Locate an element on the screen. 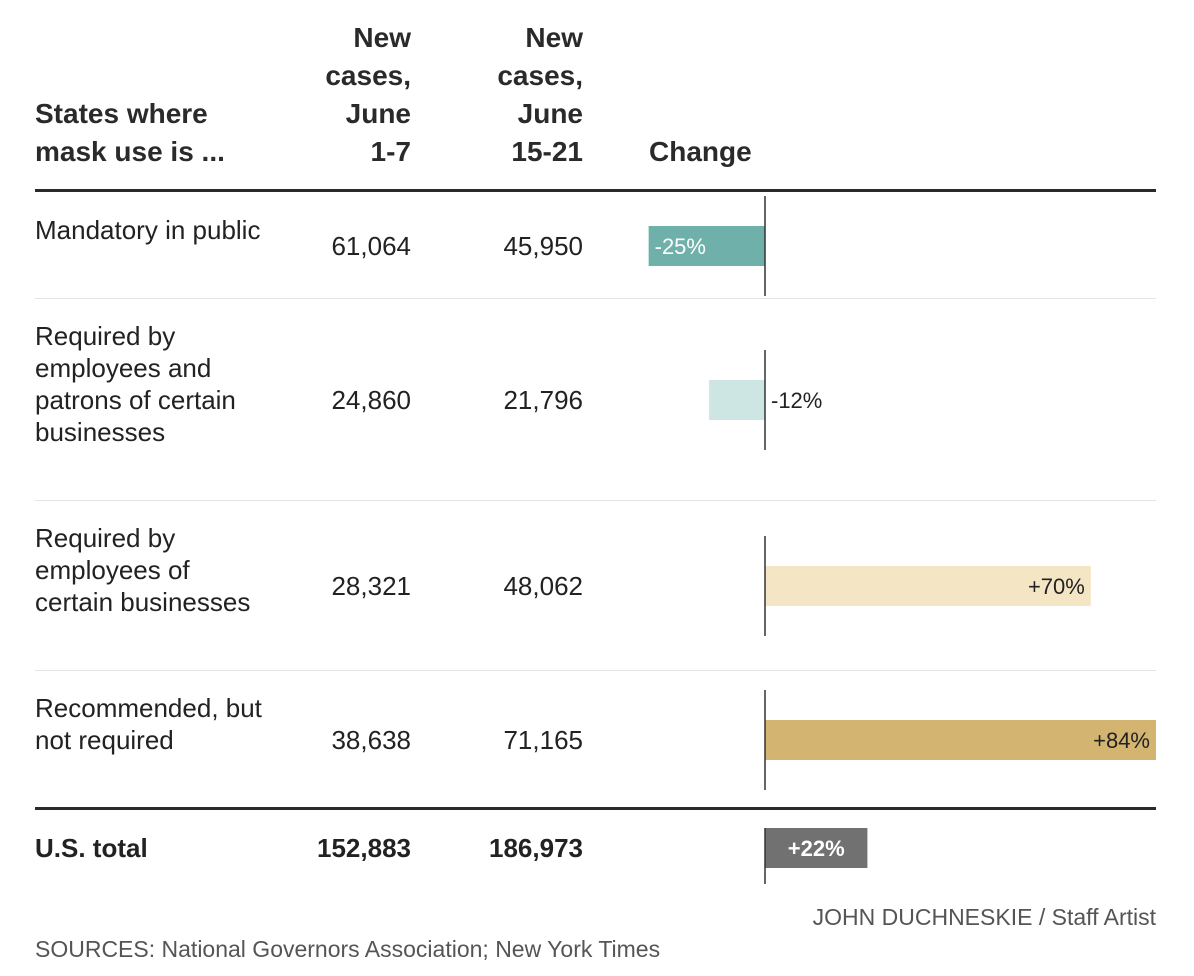 The width and height of the screenshot is (1194, 976). change-bar-total is located at coordinates (816, 848).